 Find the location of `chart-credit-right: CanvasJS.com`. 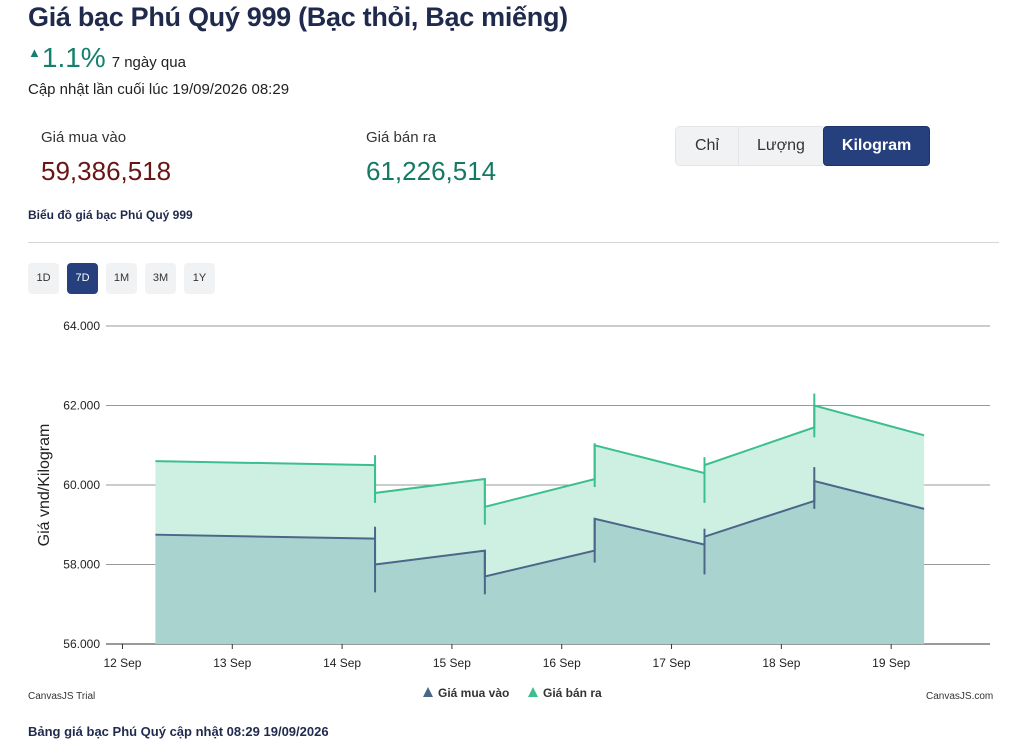

chart-credit-right: CanvasJS.com is located at coordinates (960, 696).